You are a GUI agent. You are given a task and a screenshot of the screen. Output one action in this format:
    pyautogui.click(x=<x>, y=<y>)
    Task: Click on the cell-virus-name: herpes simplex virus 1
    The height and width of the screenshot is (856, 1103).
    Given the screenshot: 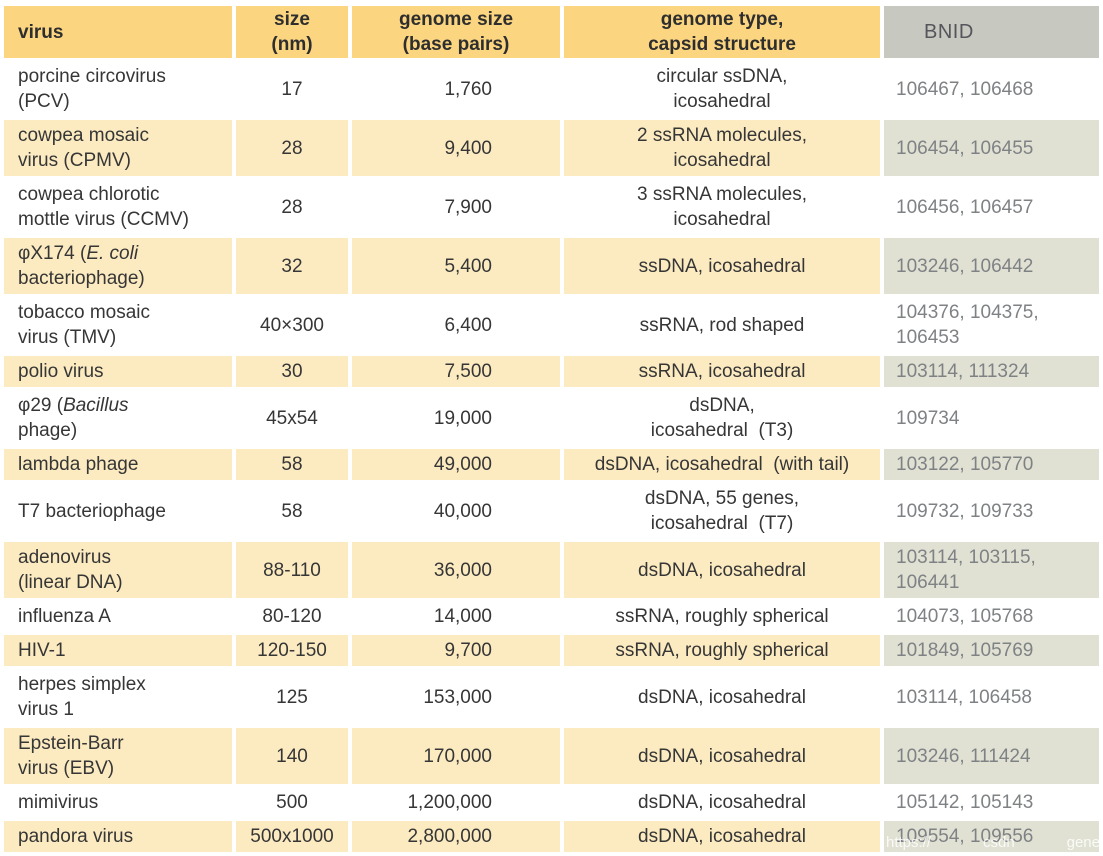 What is the action you would take?
    pyautogui.click(x=118, y=697)
    